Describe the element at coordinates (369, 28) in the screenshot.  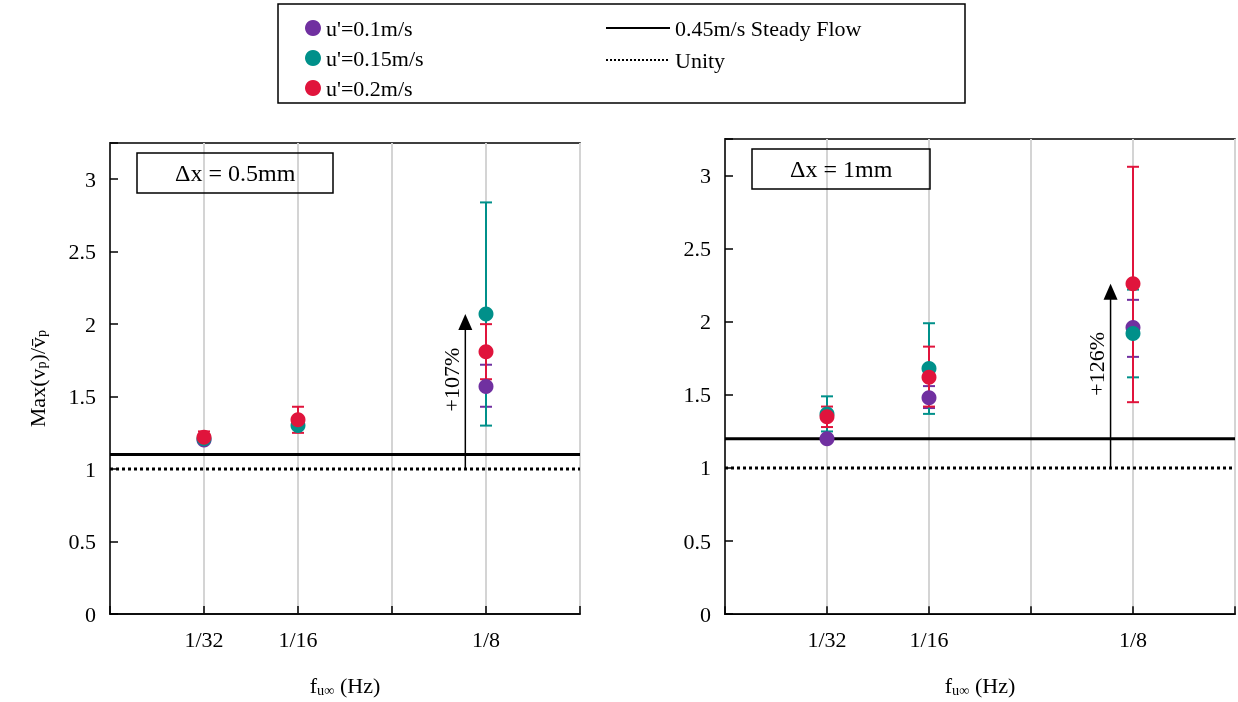
I see `legend-label: u'=0.1m/s` at that location.